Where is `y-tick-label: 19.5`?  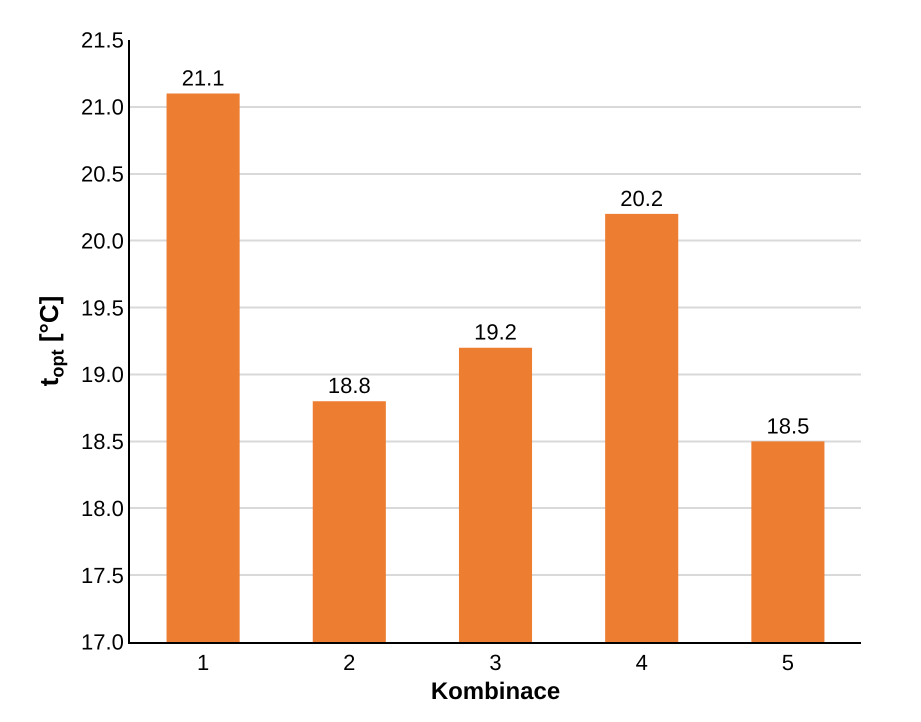
y-tick-label: 19.5 is located at coordinates (102, 307).